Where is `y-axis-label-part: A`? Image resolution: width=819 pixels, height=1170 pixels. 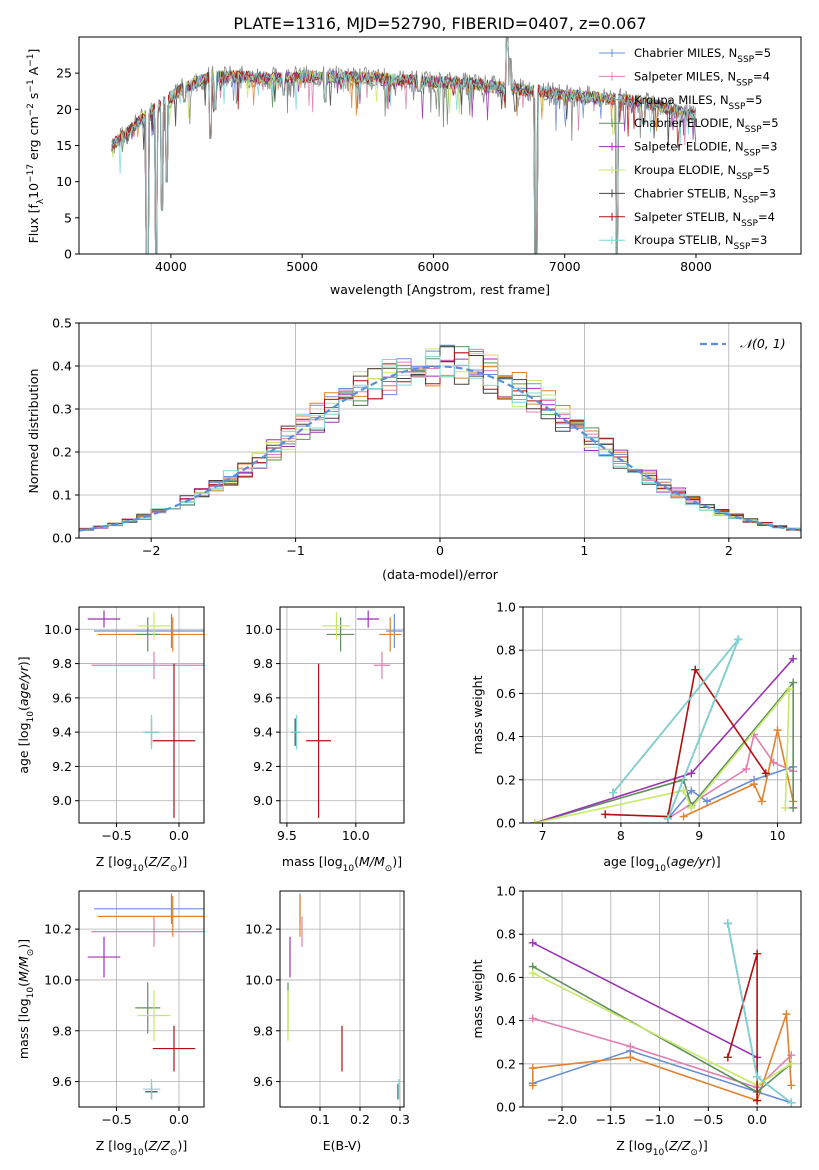
y-axis-label-part: A is located at coordinates (33, 72).